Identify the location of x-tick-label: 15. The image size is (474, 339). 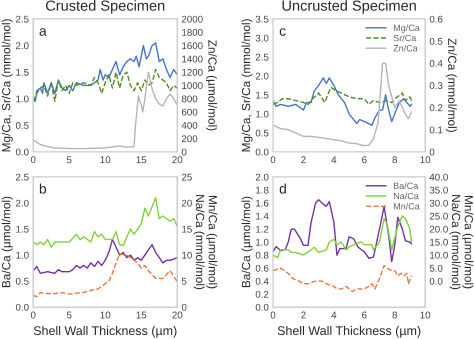
(141, 315).